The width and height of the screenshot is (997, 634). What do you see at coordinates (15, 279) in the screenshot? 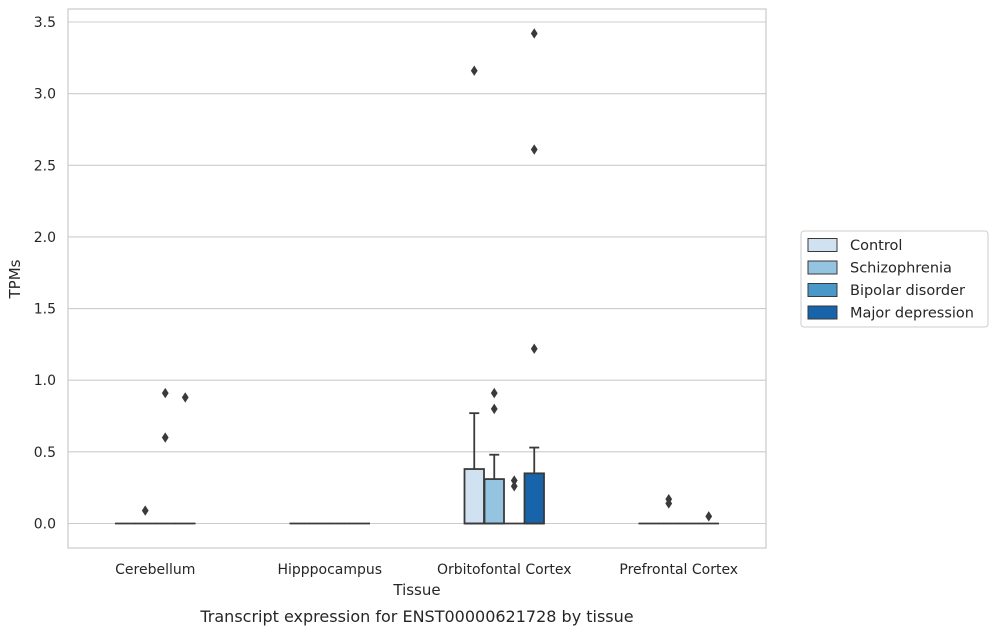
I see `y-axis-label: TPMs` at bounding box center [15, 279].